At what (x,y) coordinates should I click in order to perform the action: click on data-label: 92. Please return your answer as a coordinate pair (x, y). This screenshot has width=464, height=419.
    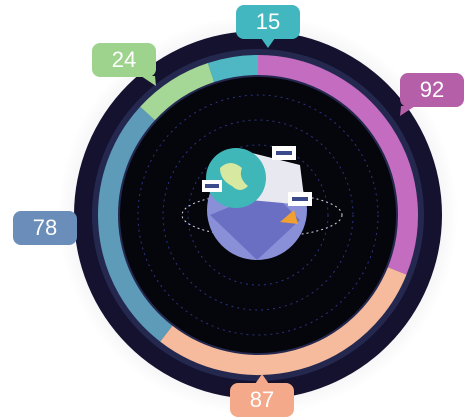
    Looking at the image, I should click on (432, 89).